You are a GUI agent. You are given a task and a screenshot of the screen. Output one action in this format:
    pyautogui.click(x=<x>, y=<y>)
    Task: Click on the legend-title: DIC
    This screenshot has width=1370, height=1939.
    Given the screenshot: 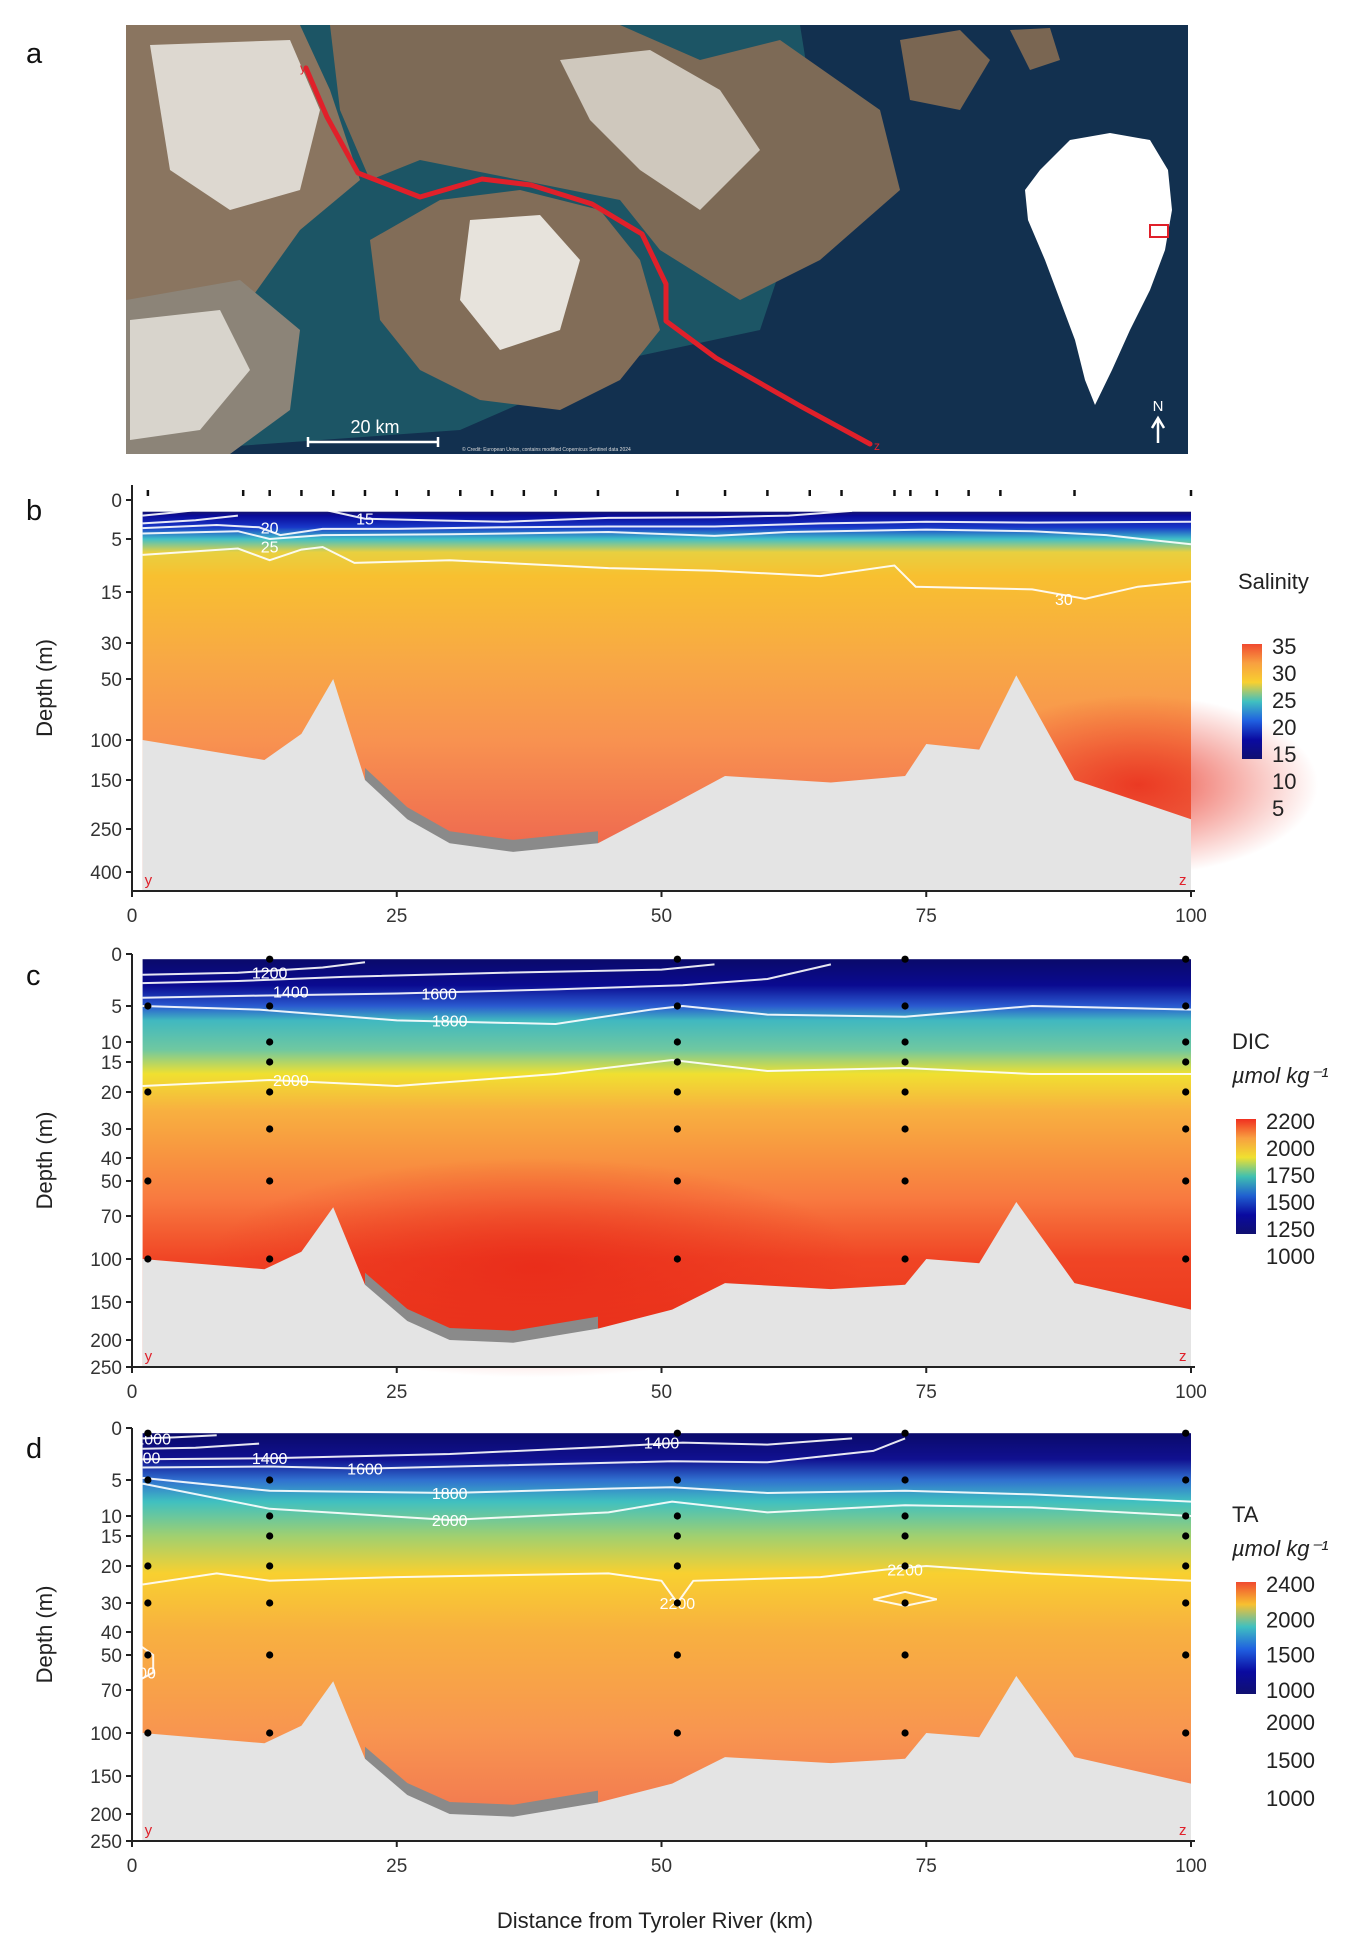 What is the action you would take?
    pyautogui.click(x=1251, y=1041)
    